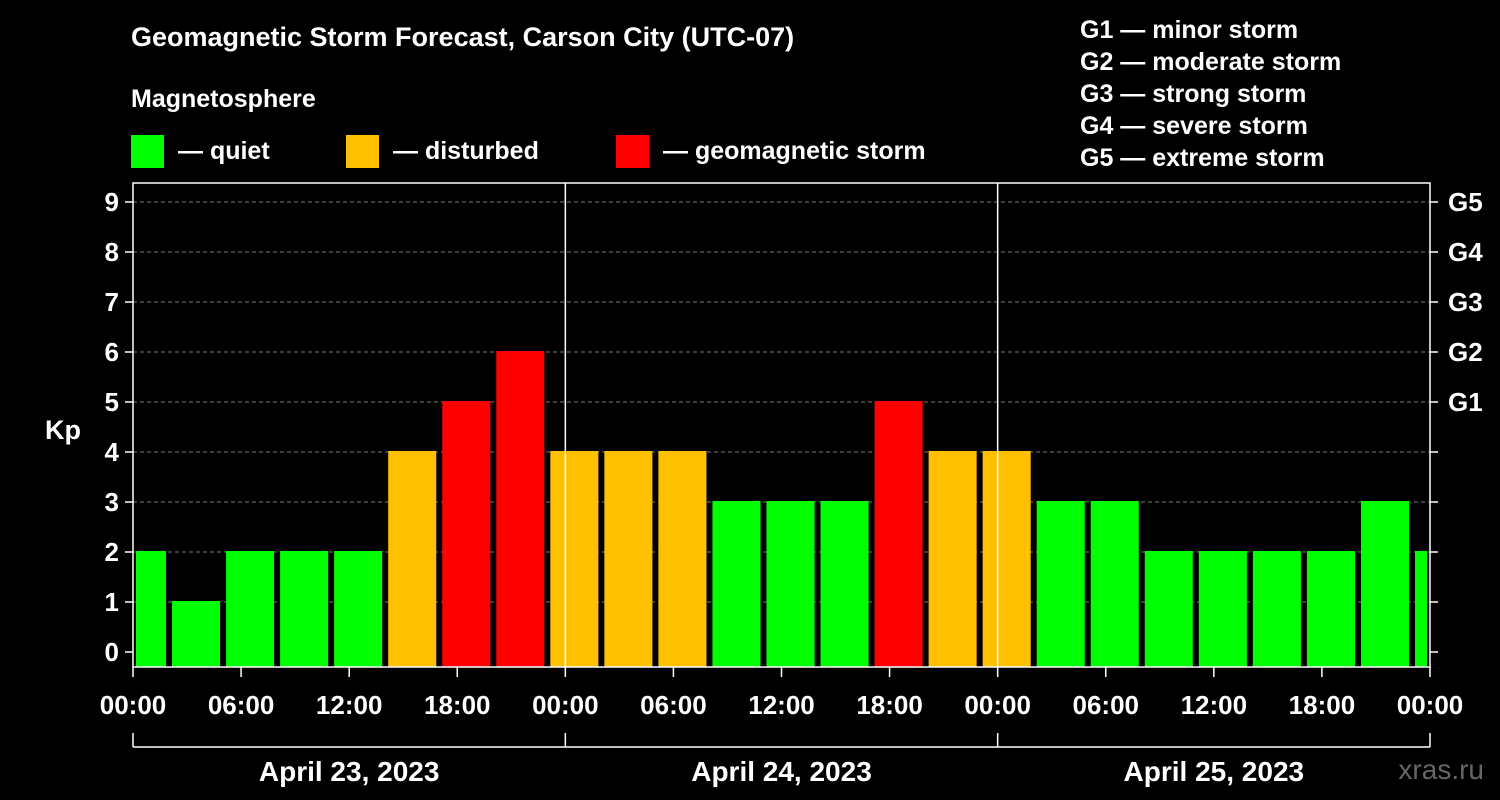 The image size is (1500, 800). Describe the element at coordinates (1194, 126) in the screenshot. I see `storm-scale-g4: G4 — severe storm` at that location.